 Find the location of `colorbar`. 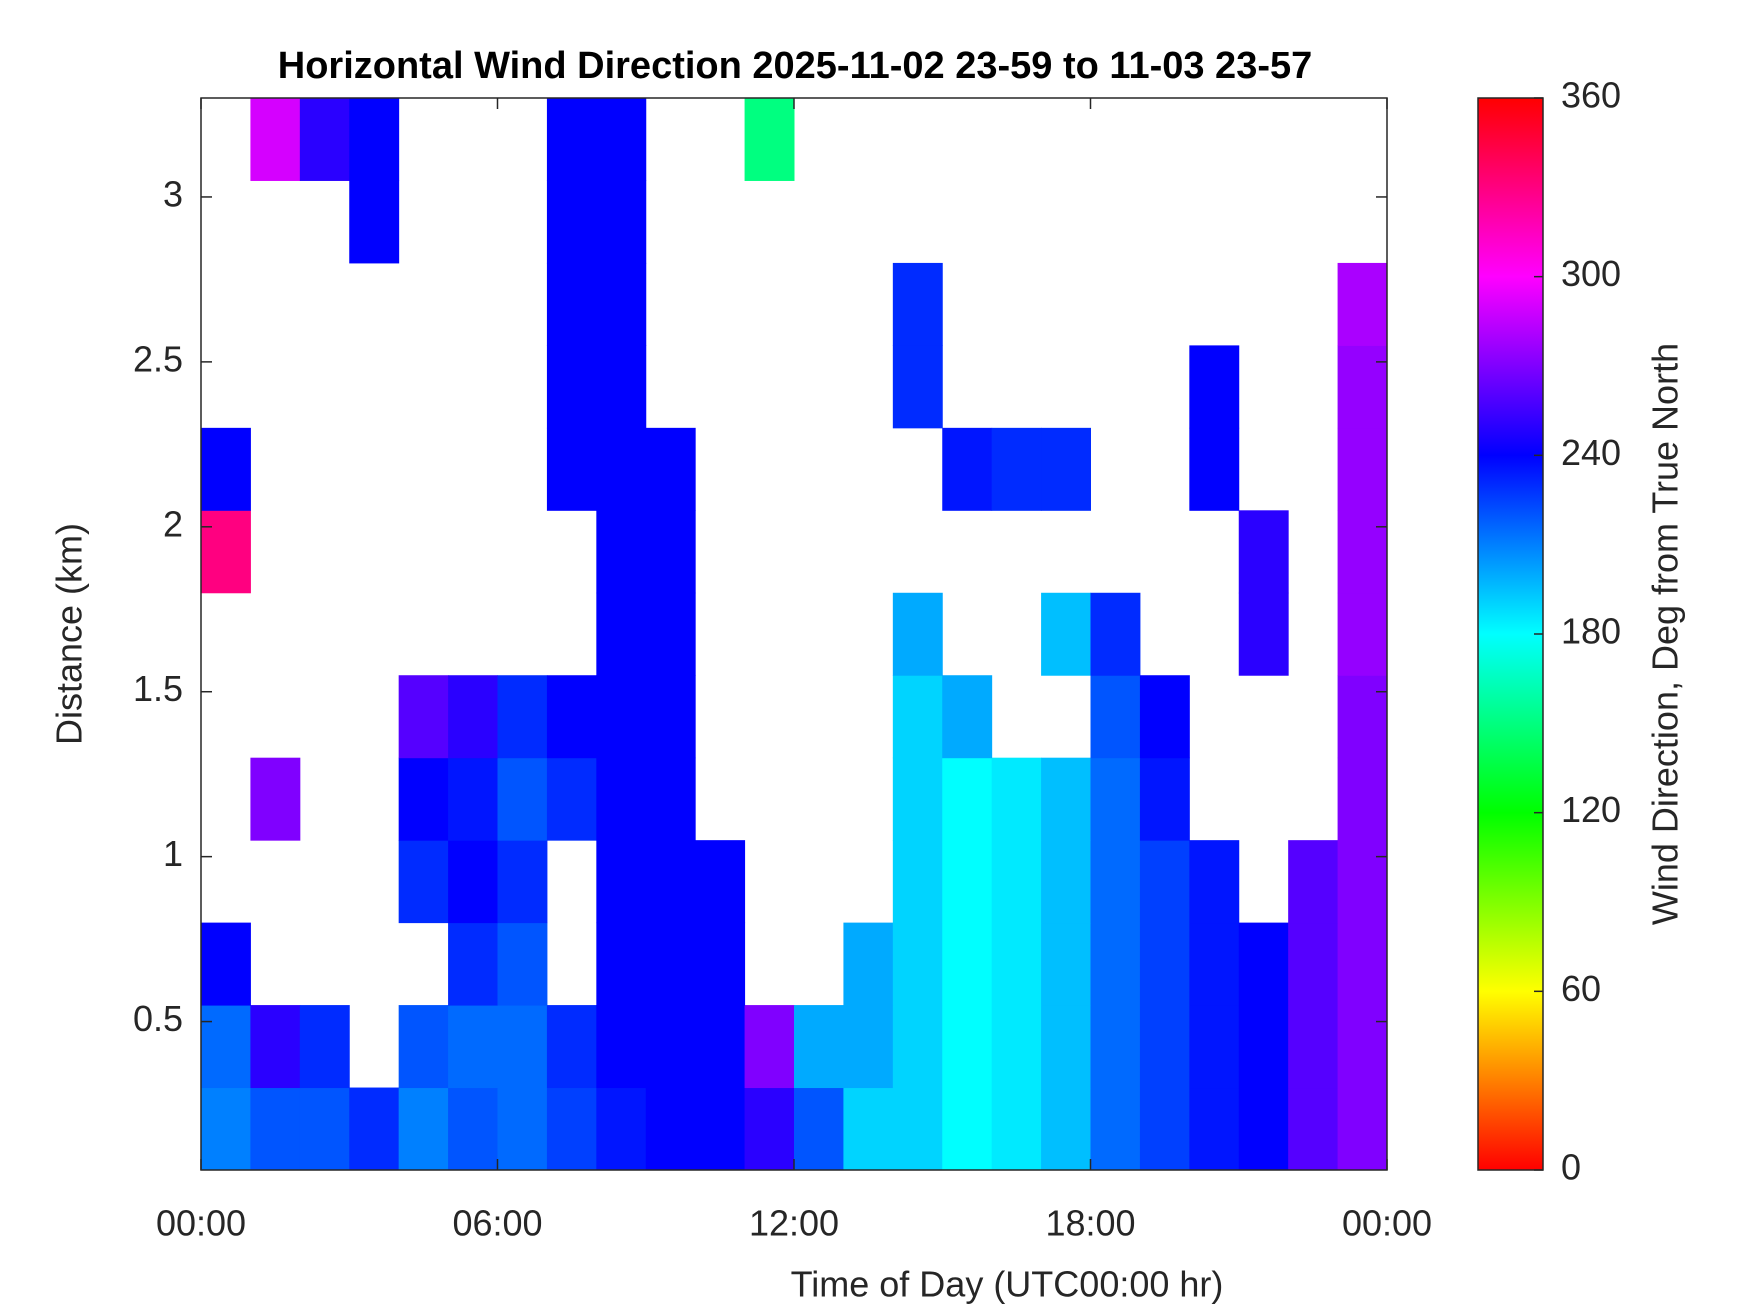

colorbar is located at coordinates (1510, 634).